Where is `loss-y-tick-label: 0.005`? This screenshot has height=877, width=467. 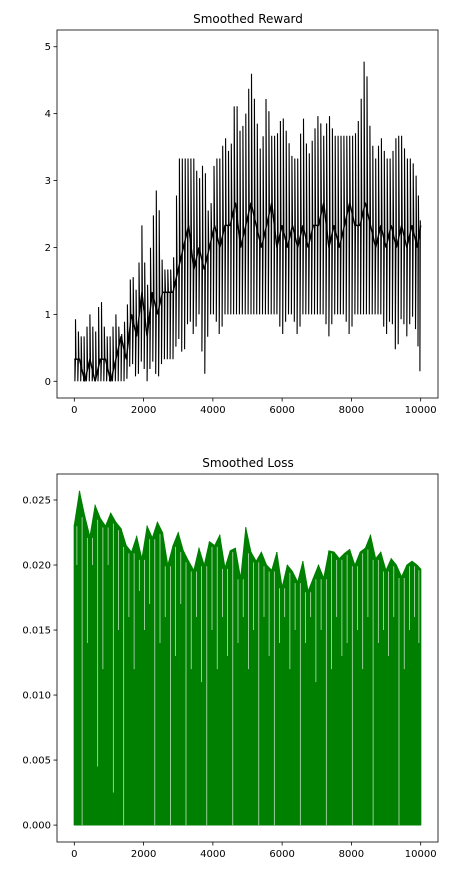 loss-y-tick-label: 0.005 is located at coordinates (36, 761).